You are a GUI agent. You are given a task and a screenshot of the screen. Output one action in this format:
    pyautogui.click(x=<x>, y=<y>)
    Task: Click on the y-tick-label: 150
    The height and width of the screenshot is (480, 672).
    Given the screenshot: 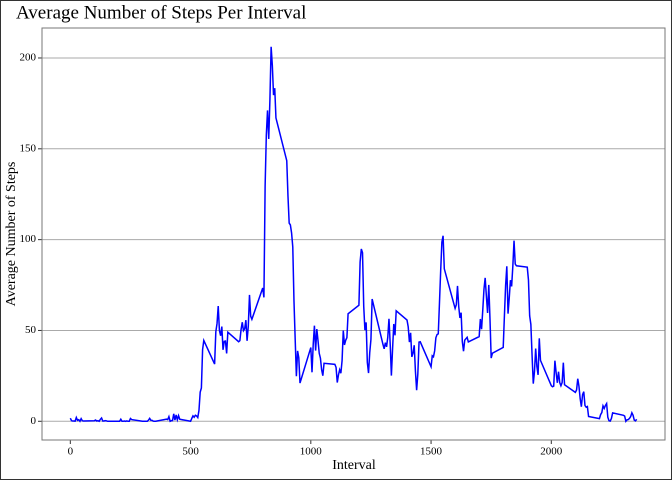 What is the action you would take?
    pyautogui.click(x=28, y=148)
    